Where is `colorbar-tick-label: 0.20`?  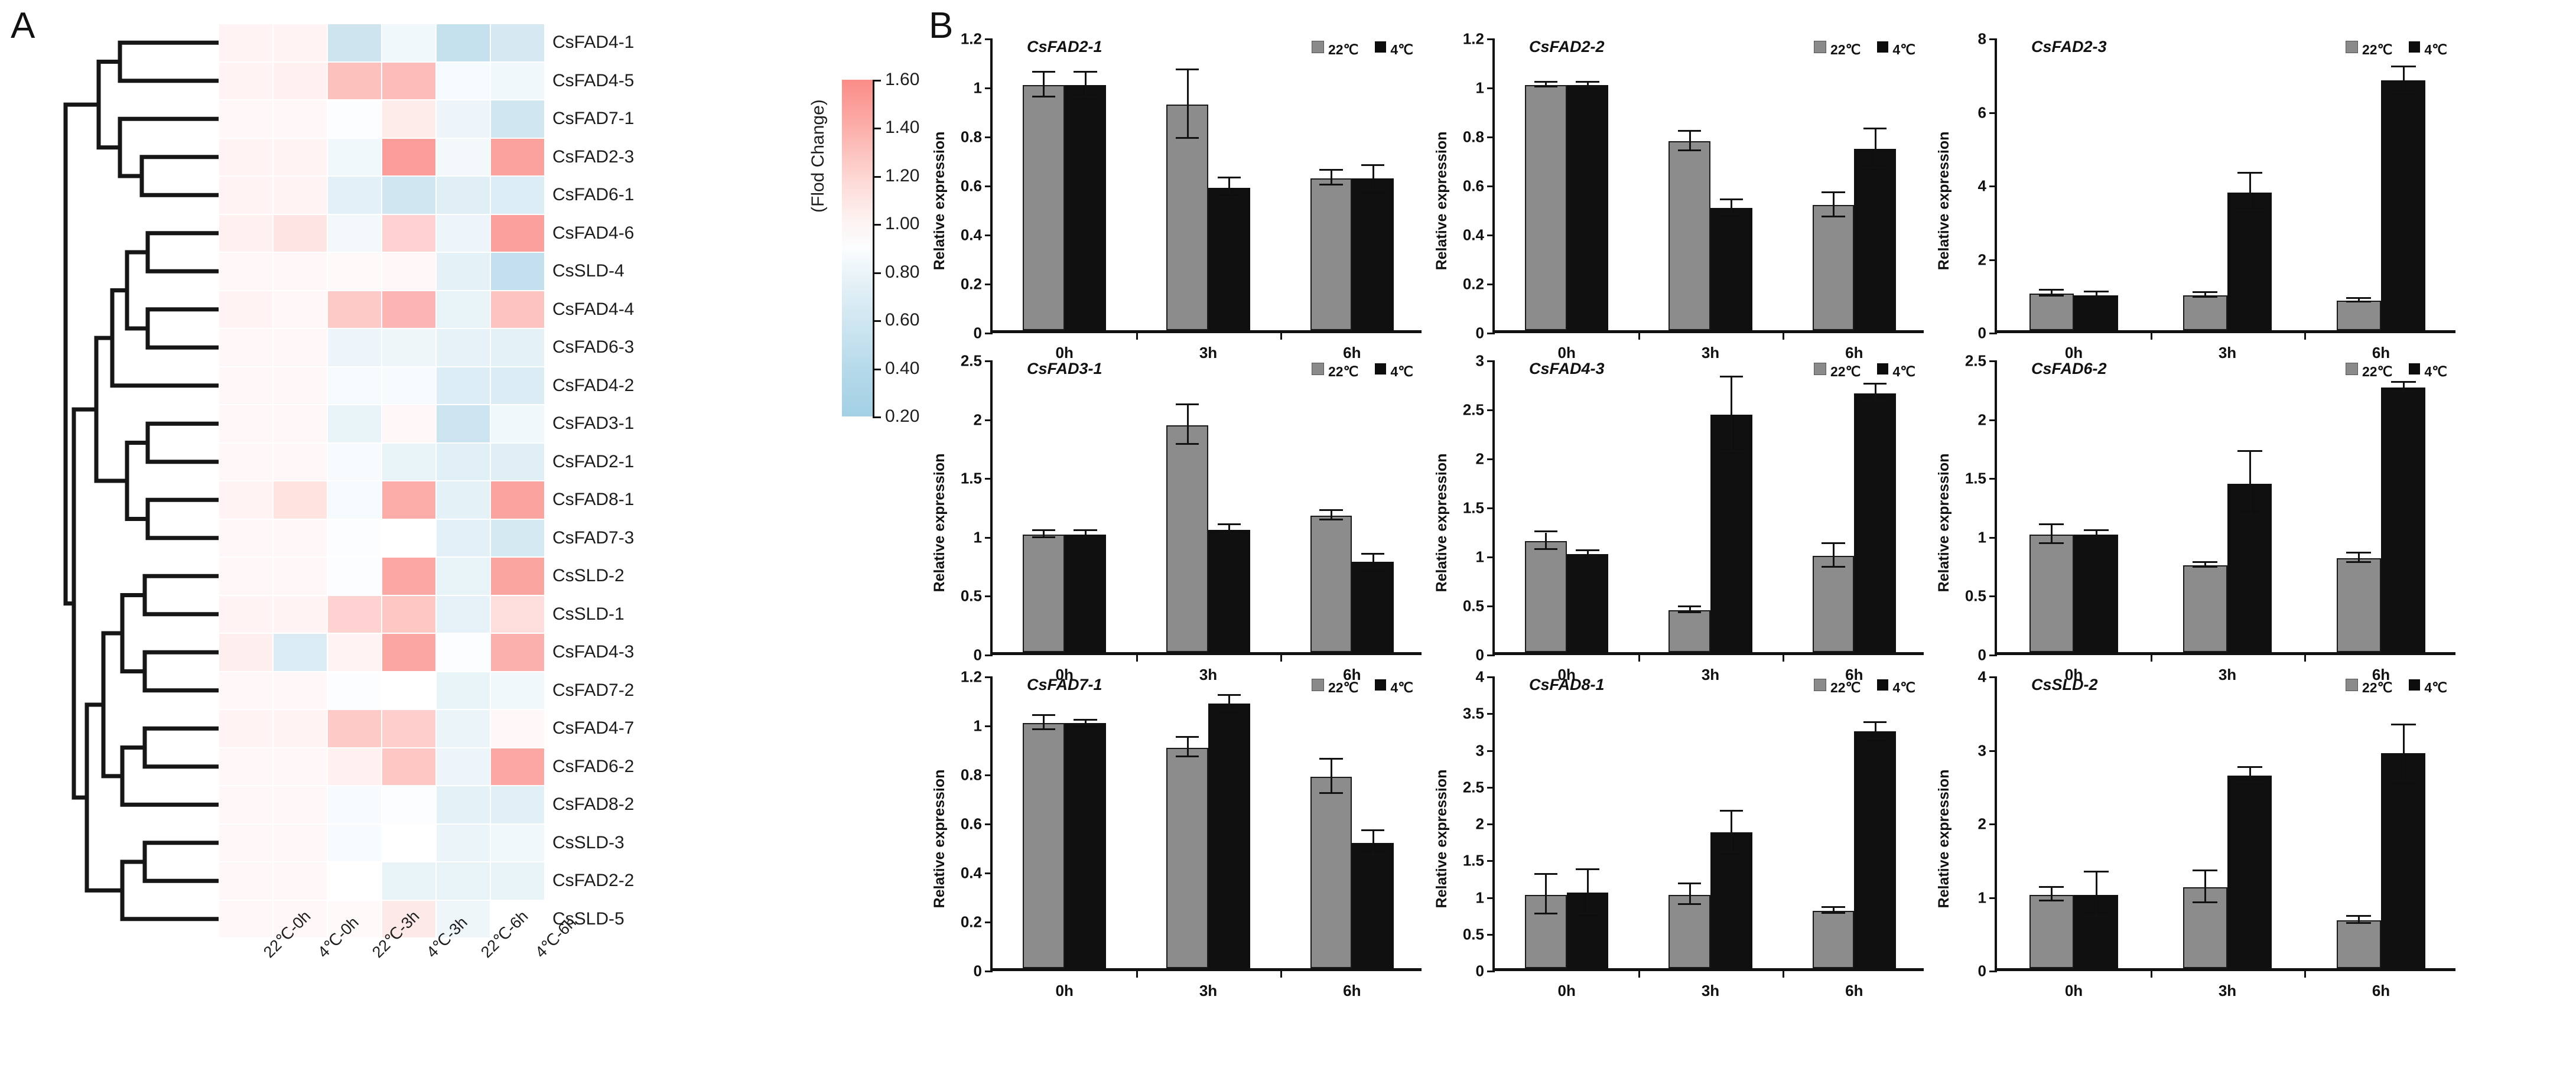
colorbar-tick-label: 0.20 is located at coordinates (903, 416).